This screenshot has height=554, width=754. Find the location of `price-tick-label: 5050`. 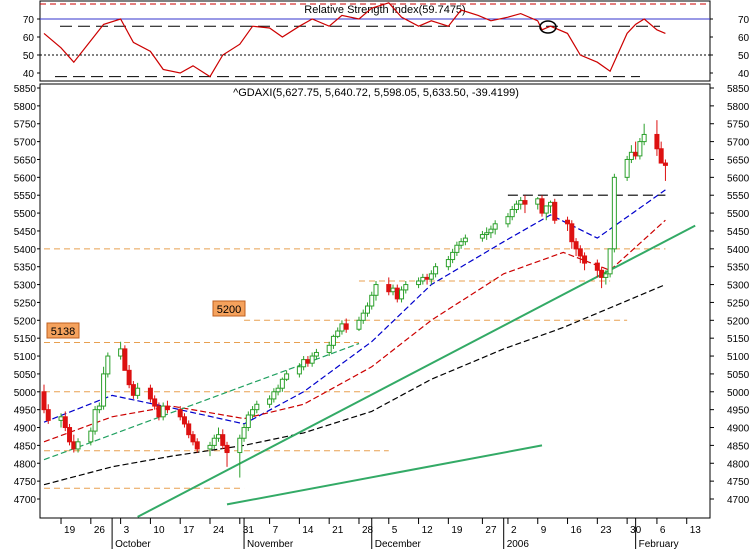

price-tick-label: 5050 is located at coordinates (25, 375).